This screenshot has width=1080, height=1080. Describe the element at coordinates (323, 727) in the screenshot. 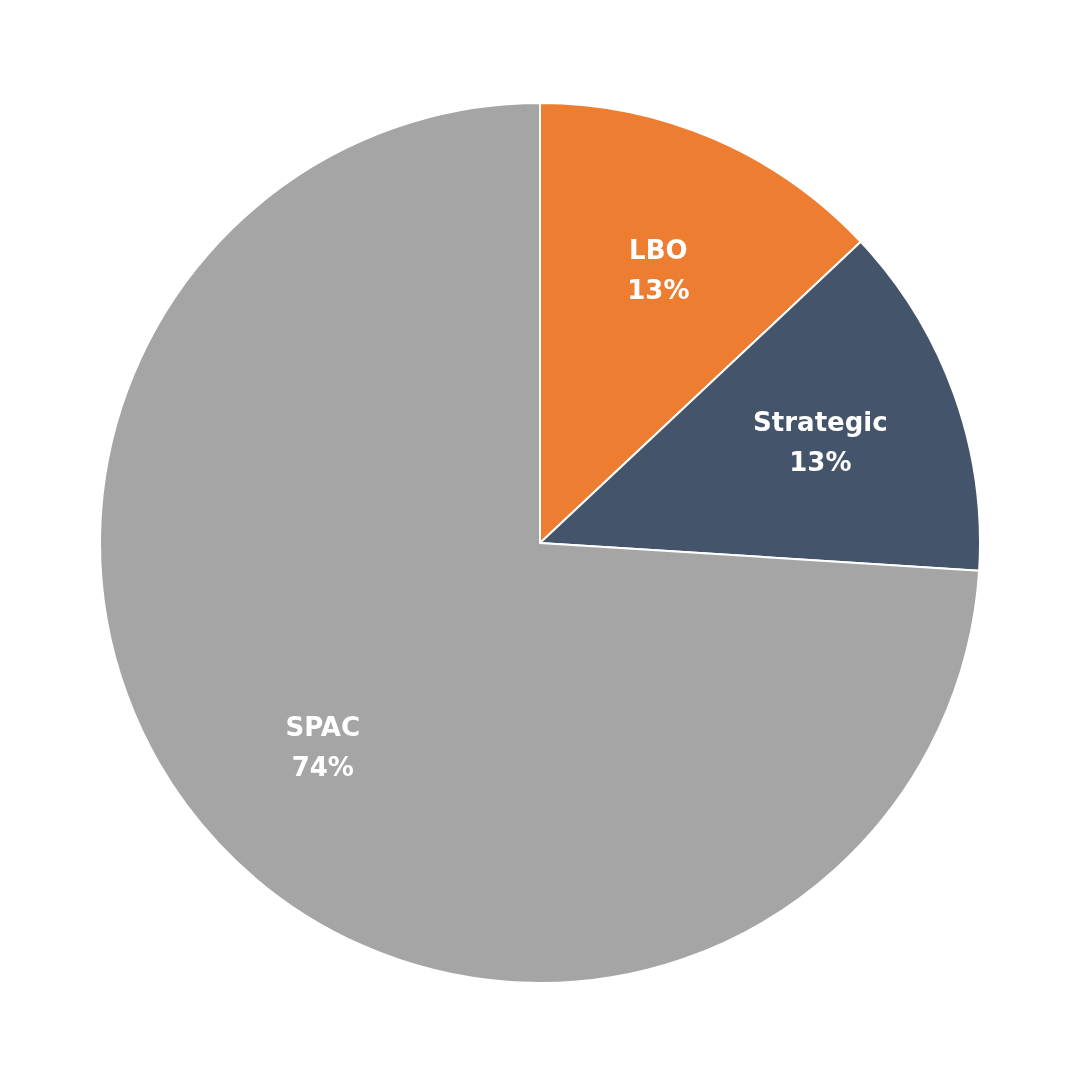

I see `slice-label: SPAC` at that location.